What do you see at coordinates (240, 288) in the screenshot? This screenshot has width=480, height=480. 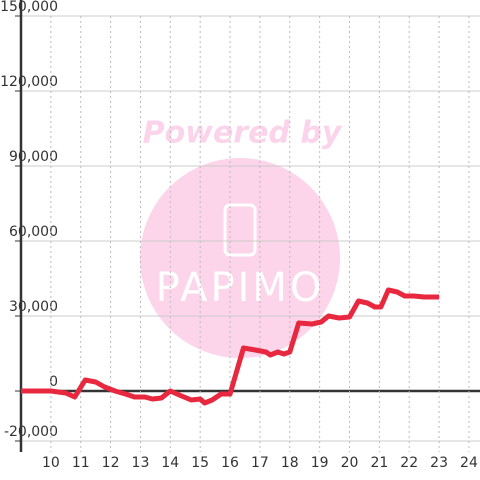 I see `watermark-logo: PAPIMO` at bounding box center [240, 288].